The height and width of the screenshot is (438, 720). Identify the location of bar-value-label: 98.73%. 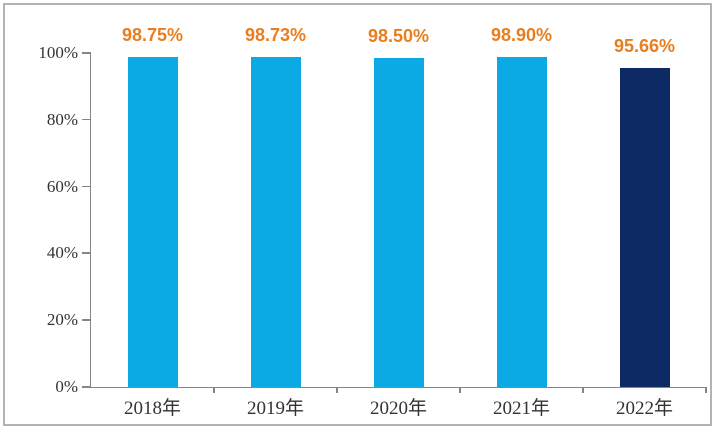
(275, 35).